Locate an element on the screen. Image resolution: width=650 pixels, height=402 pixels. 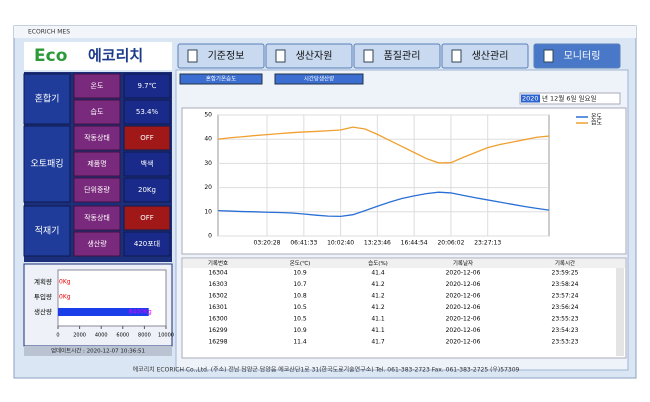
series-line is located at coordinates (383, 204).